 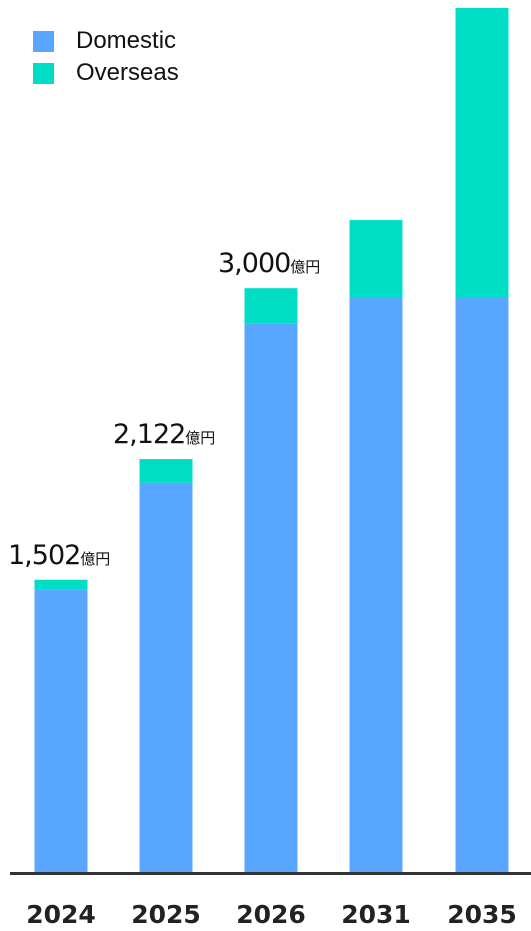 I want to click on legend-swatch-overseas, so click(x=43, y=73).